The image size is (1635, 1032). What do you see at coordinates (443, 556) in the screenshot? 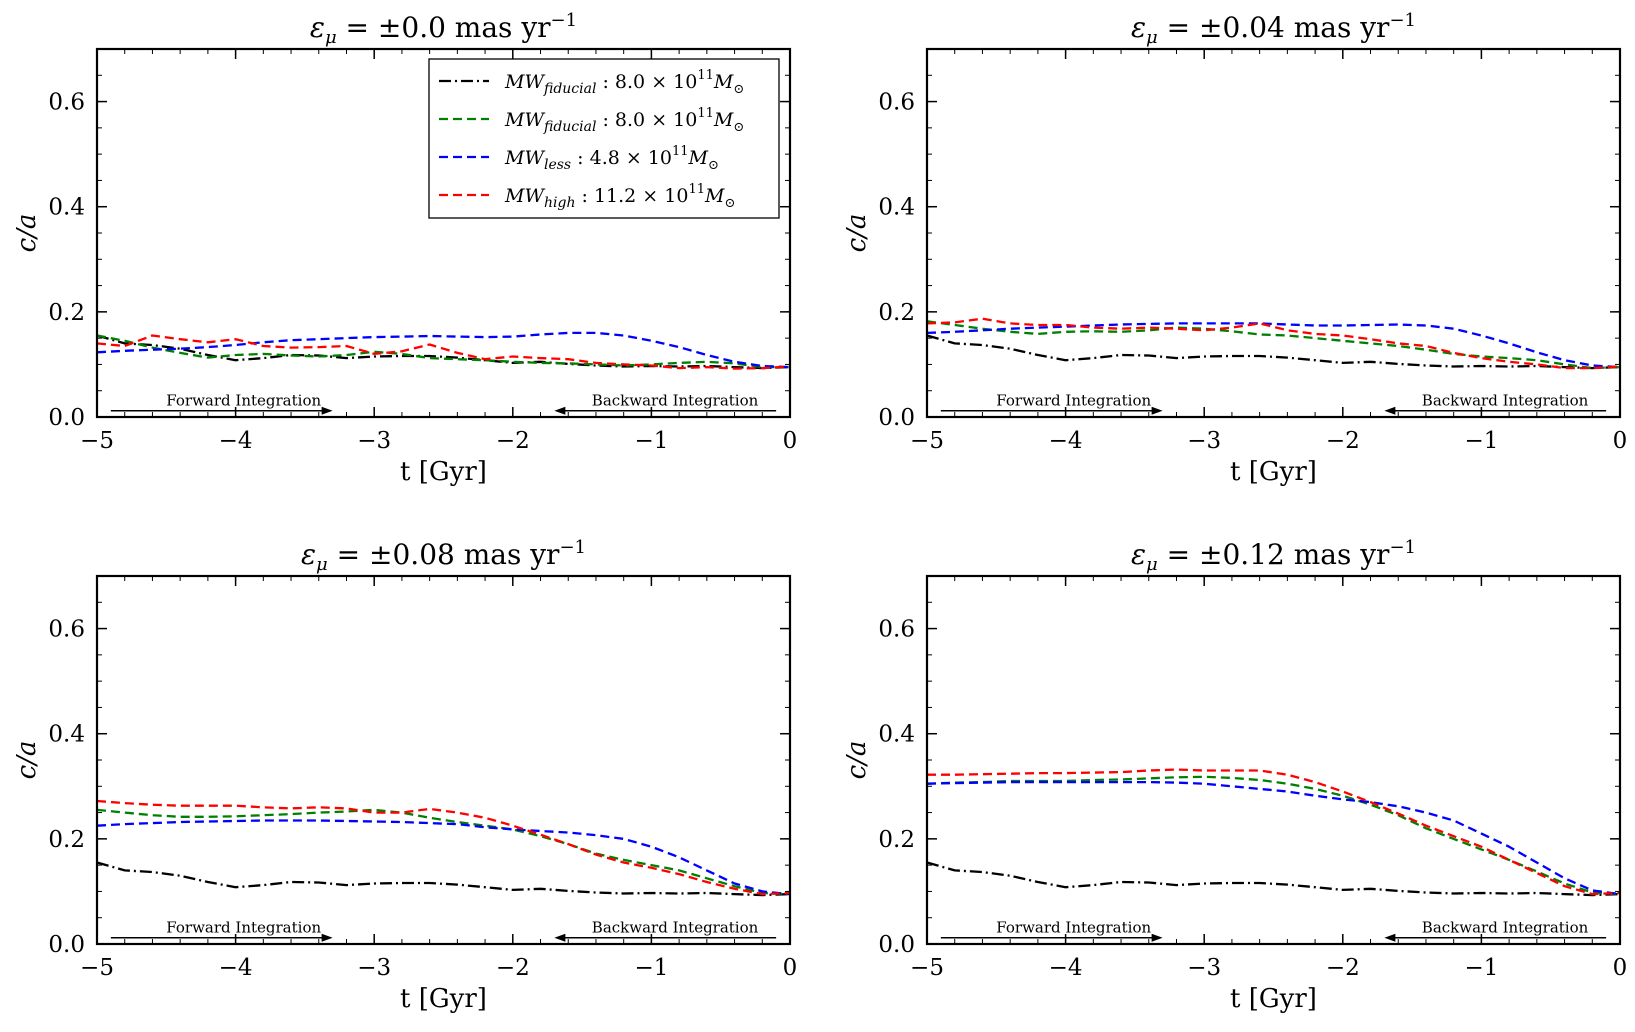
I see `chart-title: εμ = ±0.08 mas yr−1` at bounding box center [443, 556].